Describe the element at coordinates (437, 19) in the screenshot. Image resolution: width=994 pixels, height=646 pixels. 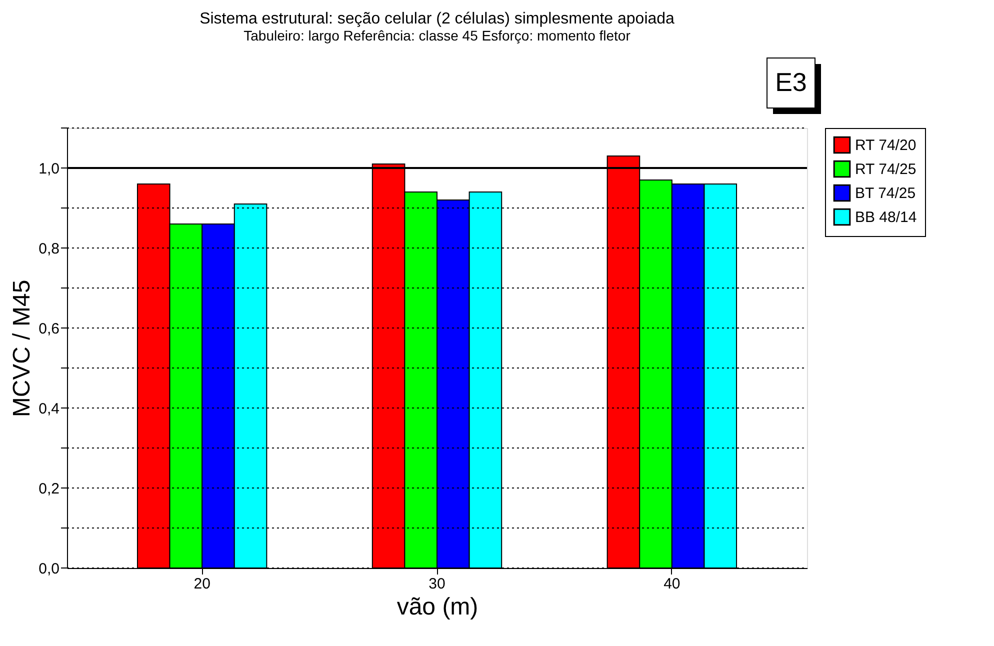
I see `chart-title: Sistema estrutural: seção celular (2 células) simplesmente apoiada` at that location.